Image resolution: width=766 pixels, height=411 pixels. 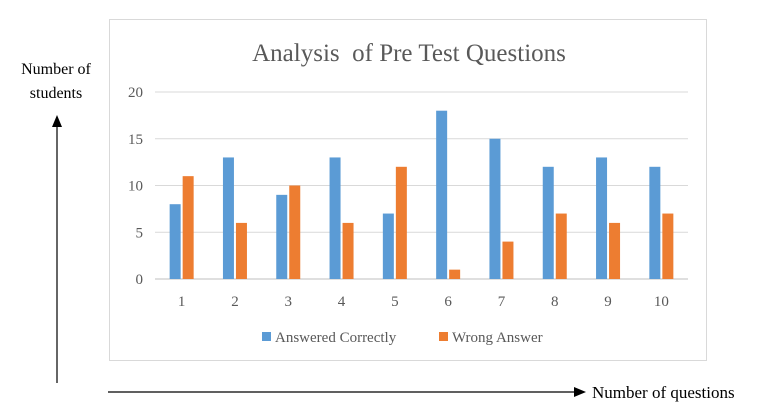 I want to click on x-arrow-head, so click(x=580, y=392).